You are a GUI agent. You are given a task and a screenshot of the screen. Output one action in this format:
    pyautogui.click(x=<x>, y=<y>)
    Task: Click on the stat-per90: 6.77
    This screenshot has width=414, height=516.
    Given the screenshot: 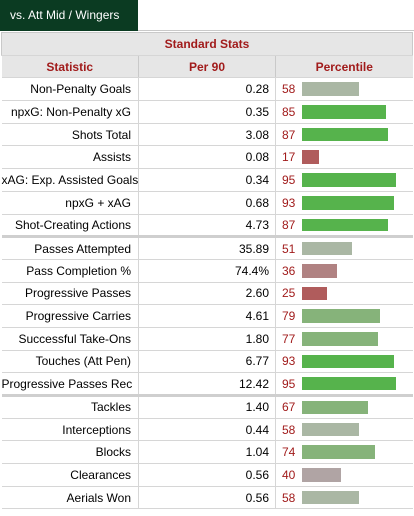 What is the action you would take?
    pyautogui.click(x=207, y=362)
    